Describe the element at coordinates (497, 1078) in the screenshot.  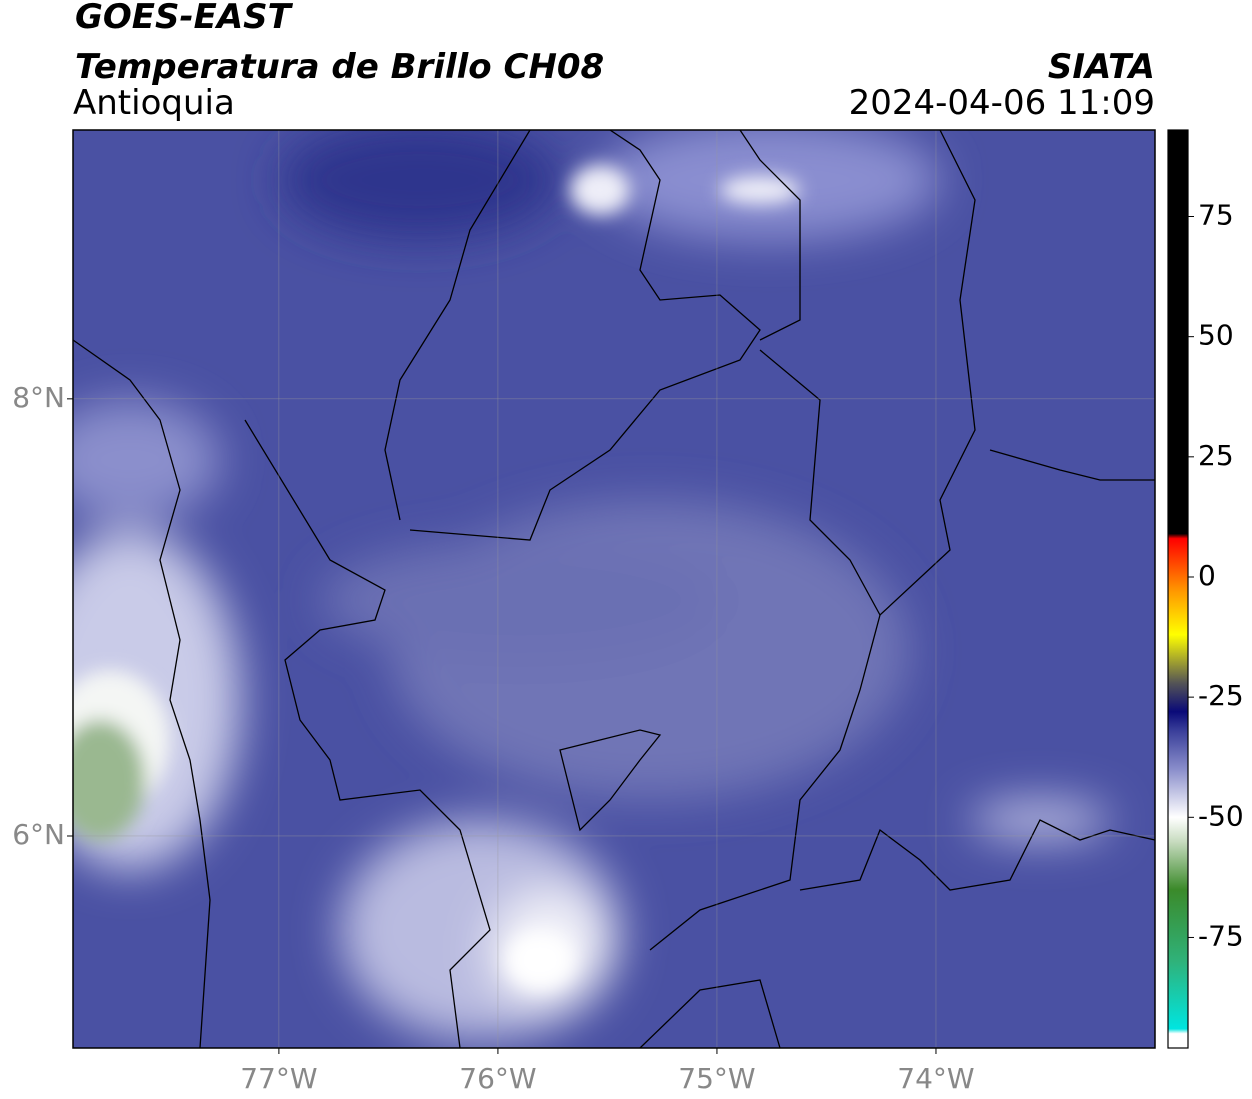
I see `x-tick-label: 76°W` at that location.